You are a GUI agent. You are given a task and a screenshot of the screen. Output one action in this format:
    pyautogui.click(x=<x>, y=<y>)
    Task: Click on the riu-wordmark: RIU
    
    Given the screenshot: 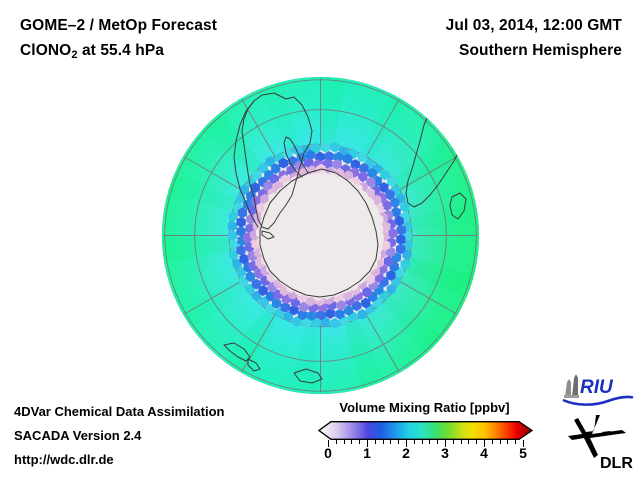 What is the action you would take?
    pyautogui.click(x=597, y=387)
    